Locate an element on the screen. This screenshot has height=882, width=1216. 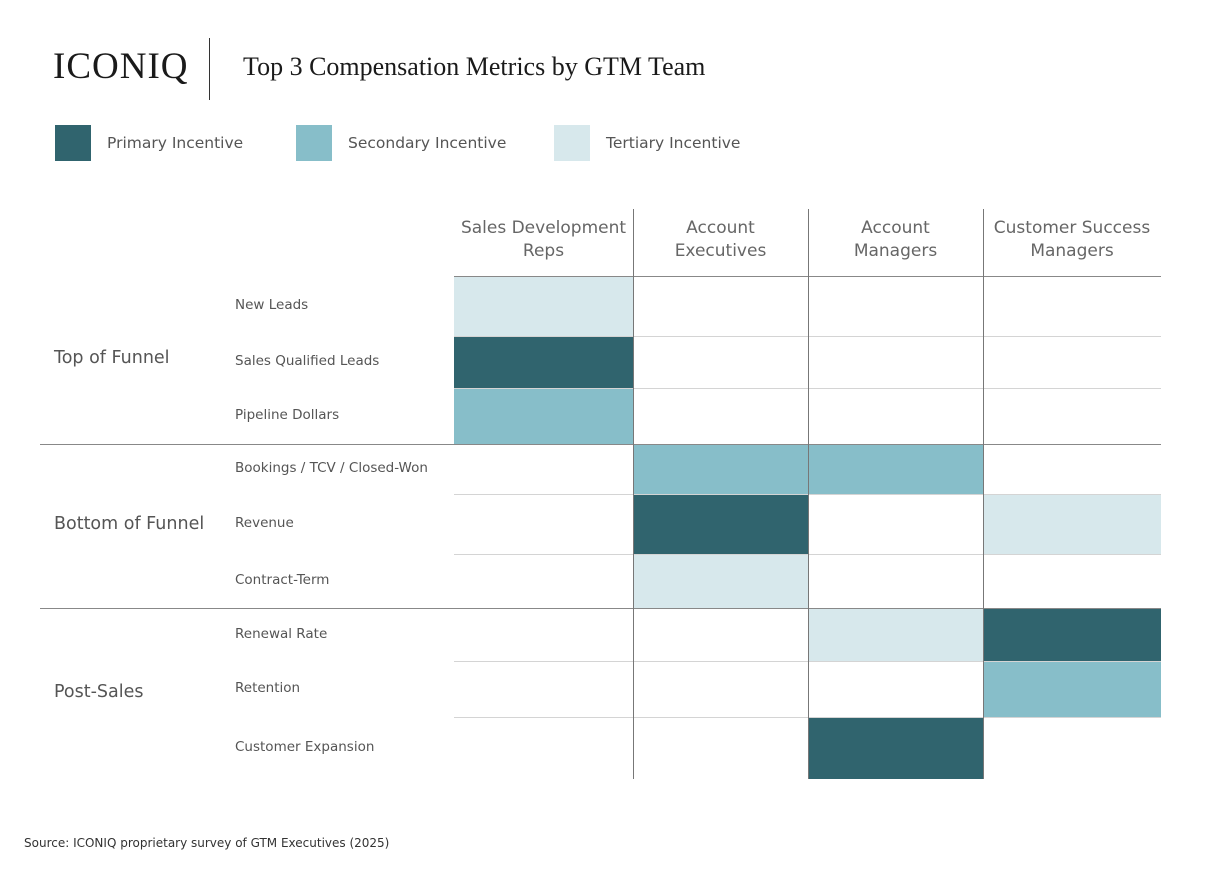
header-rule is located at coordinates (807, 276).